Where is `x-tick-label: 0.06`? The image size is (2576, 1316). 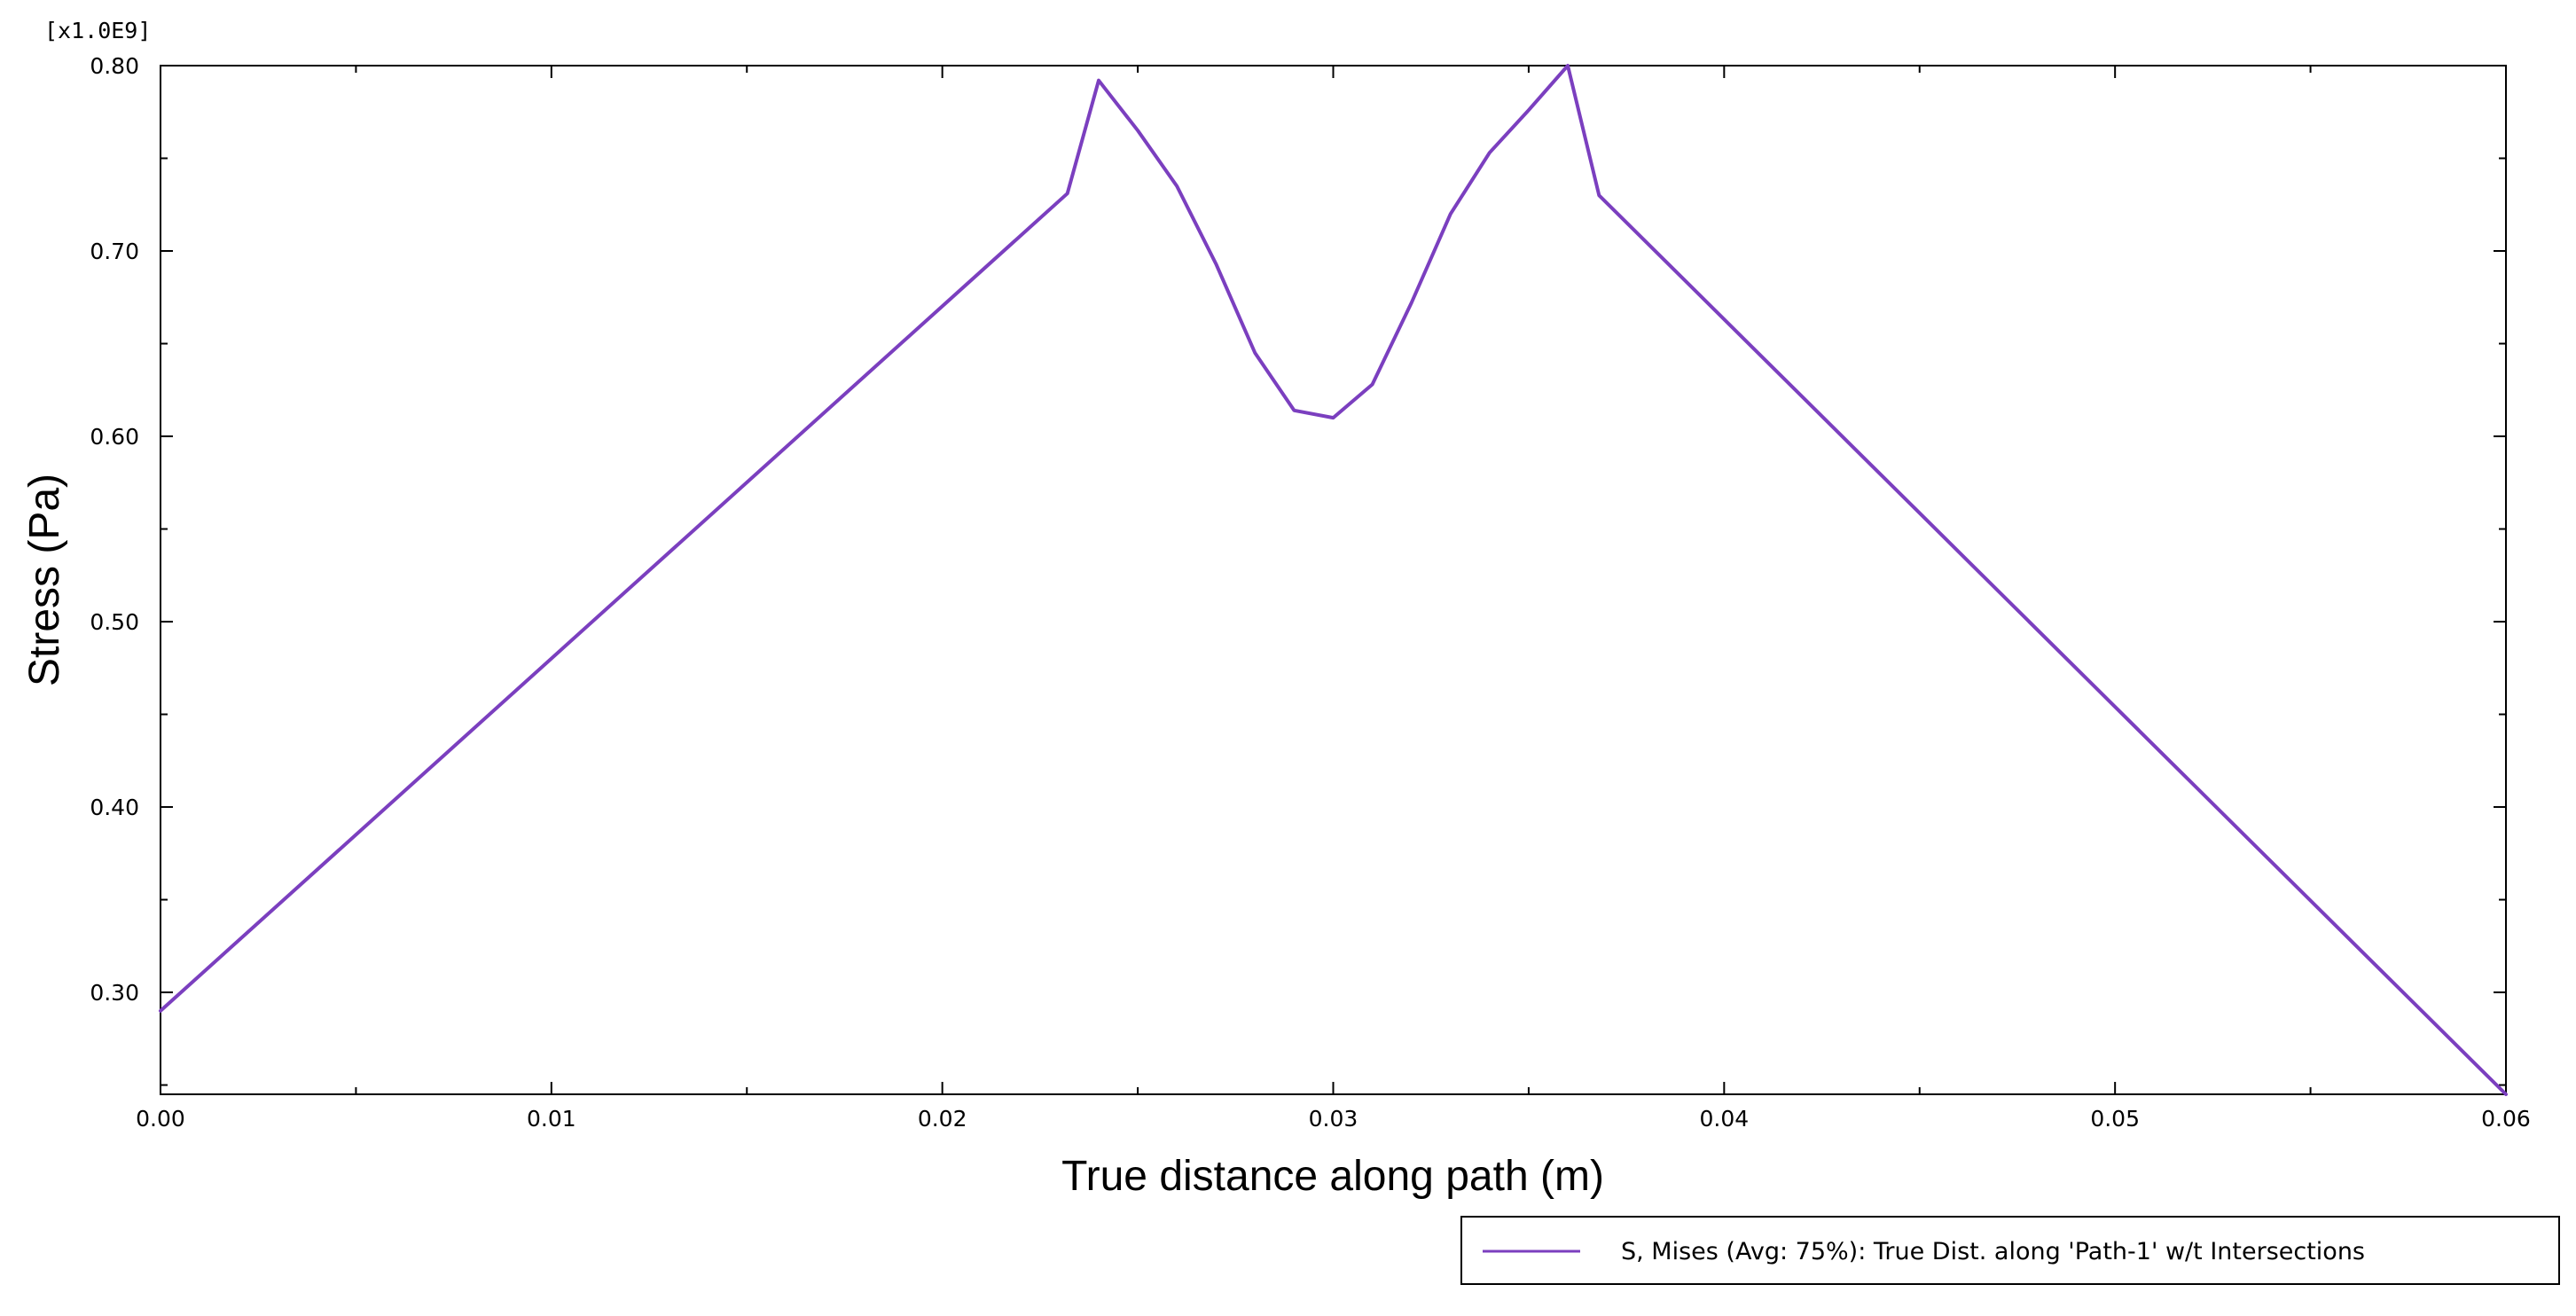
x-tick-label: 0.06 is located at coordinates (2506, 1119).